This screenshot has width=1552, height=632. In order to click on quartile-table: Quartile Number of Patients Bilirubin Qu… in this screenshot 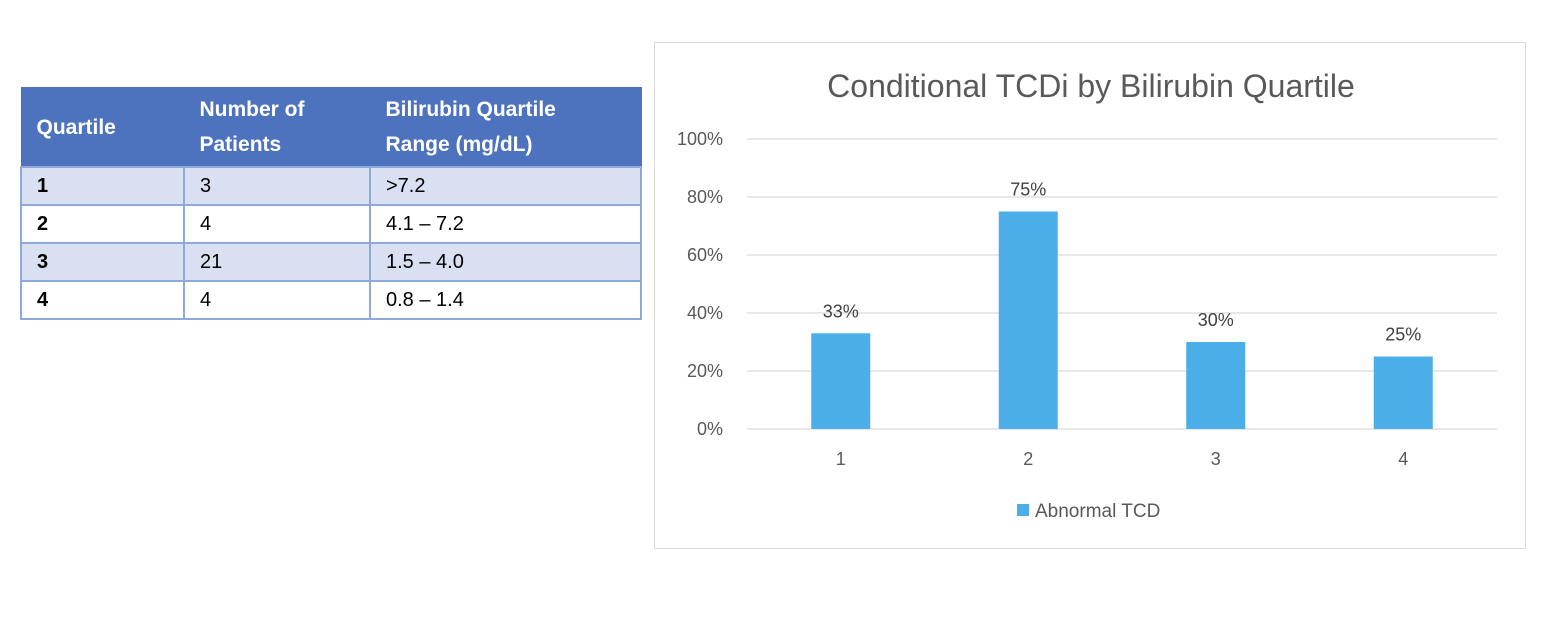, I will do `click(331, 203)`.